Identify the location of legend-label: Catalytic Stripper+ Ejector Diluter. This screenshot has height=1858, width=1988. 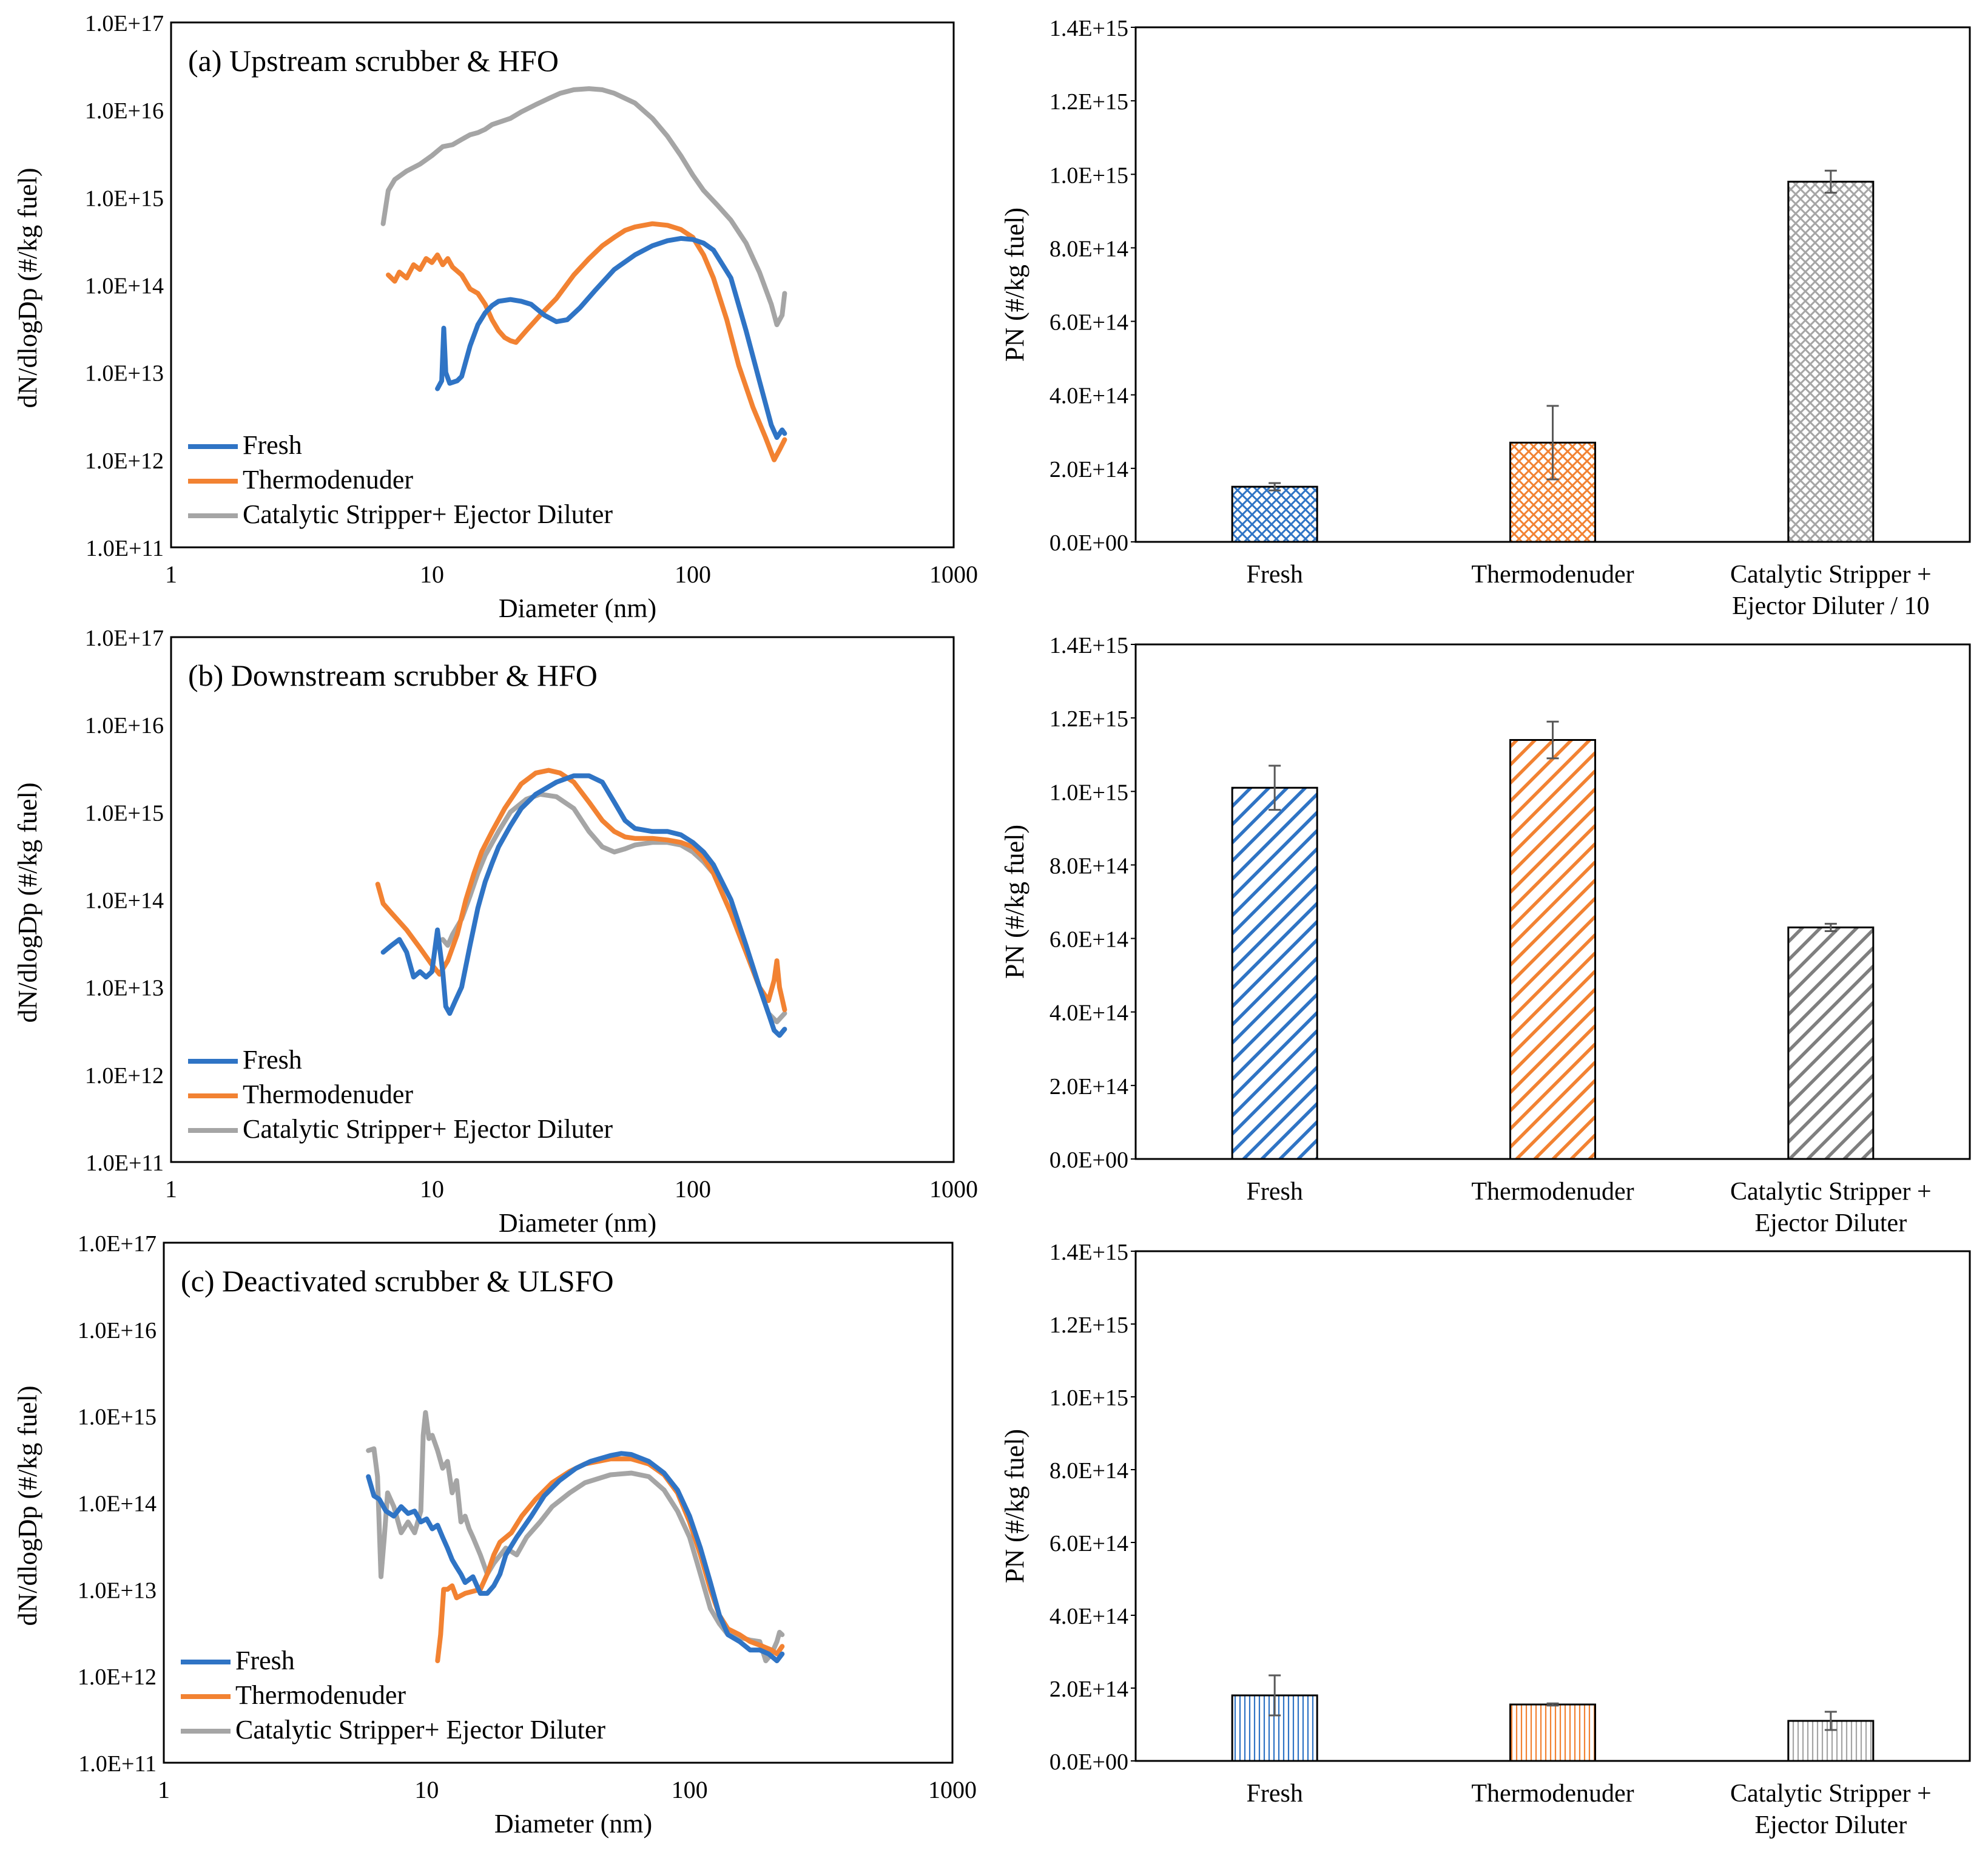
(428, 514).